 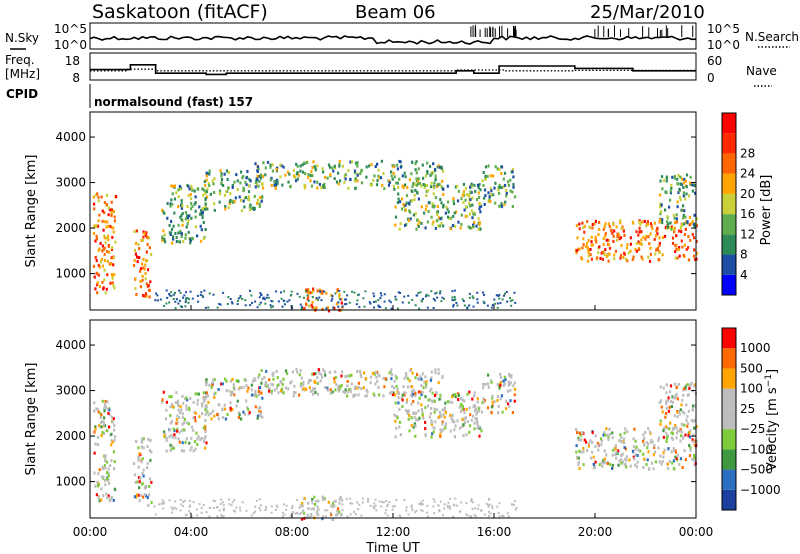 I want to click on colorbar-tick-label: 8, so click(x=744, y=255).